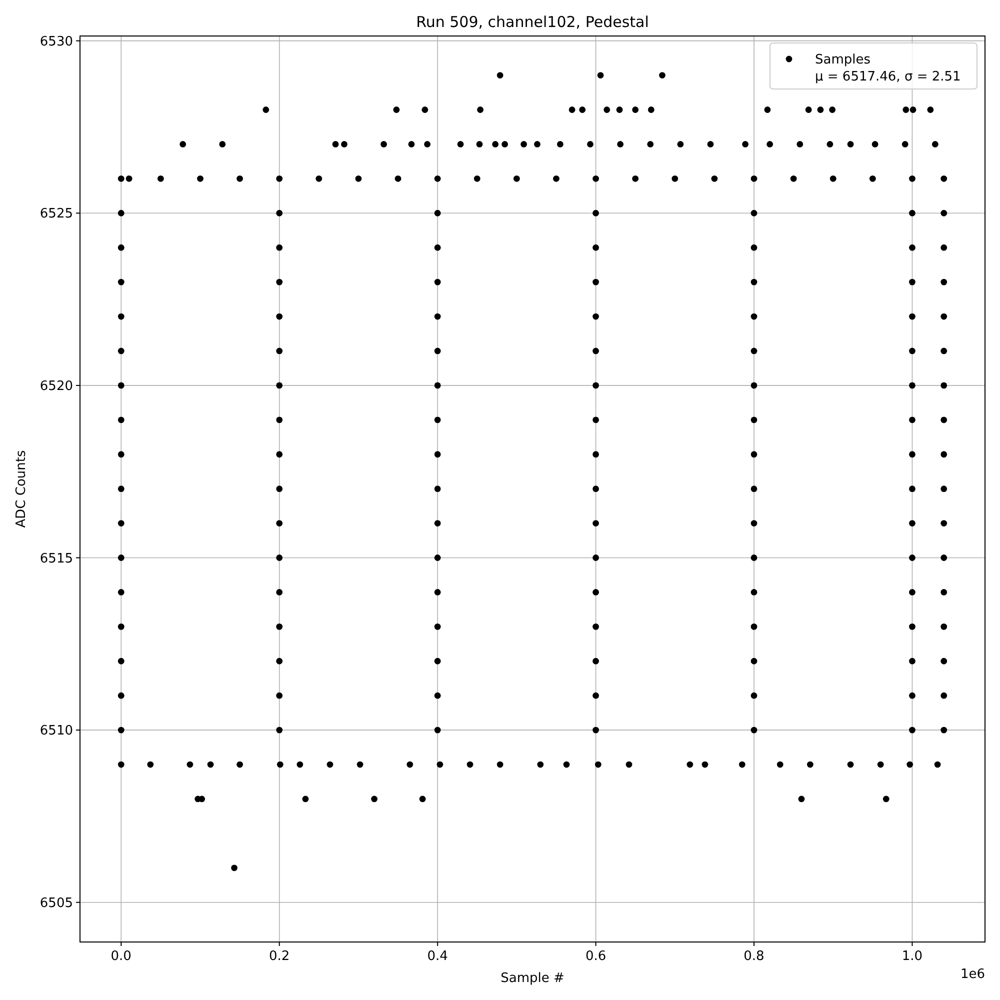 The width and height of the screenshot is (1000, 1000). What do you see at coordinates (56, 731) in the screenshot?
I see `y-tick-label: 6510` at bounding box center [56, 731].